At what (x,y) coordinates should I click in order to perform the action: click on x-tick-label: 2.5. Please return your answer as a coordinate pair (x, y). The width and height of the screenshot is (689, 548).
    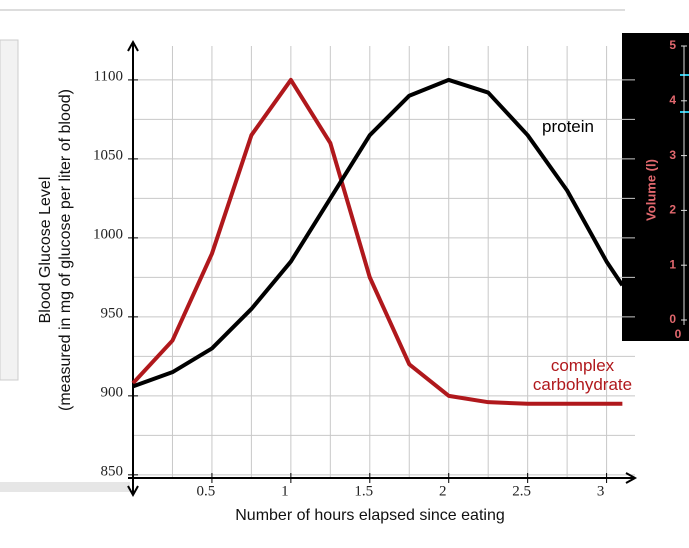
    Looking at the image, I should click on (521, 491).